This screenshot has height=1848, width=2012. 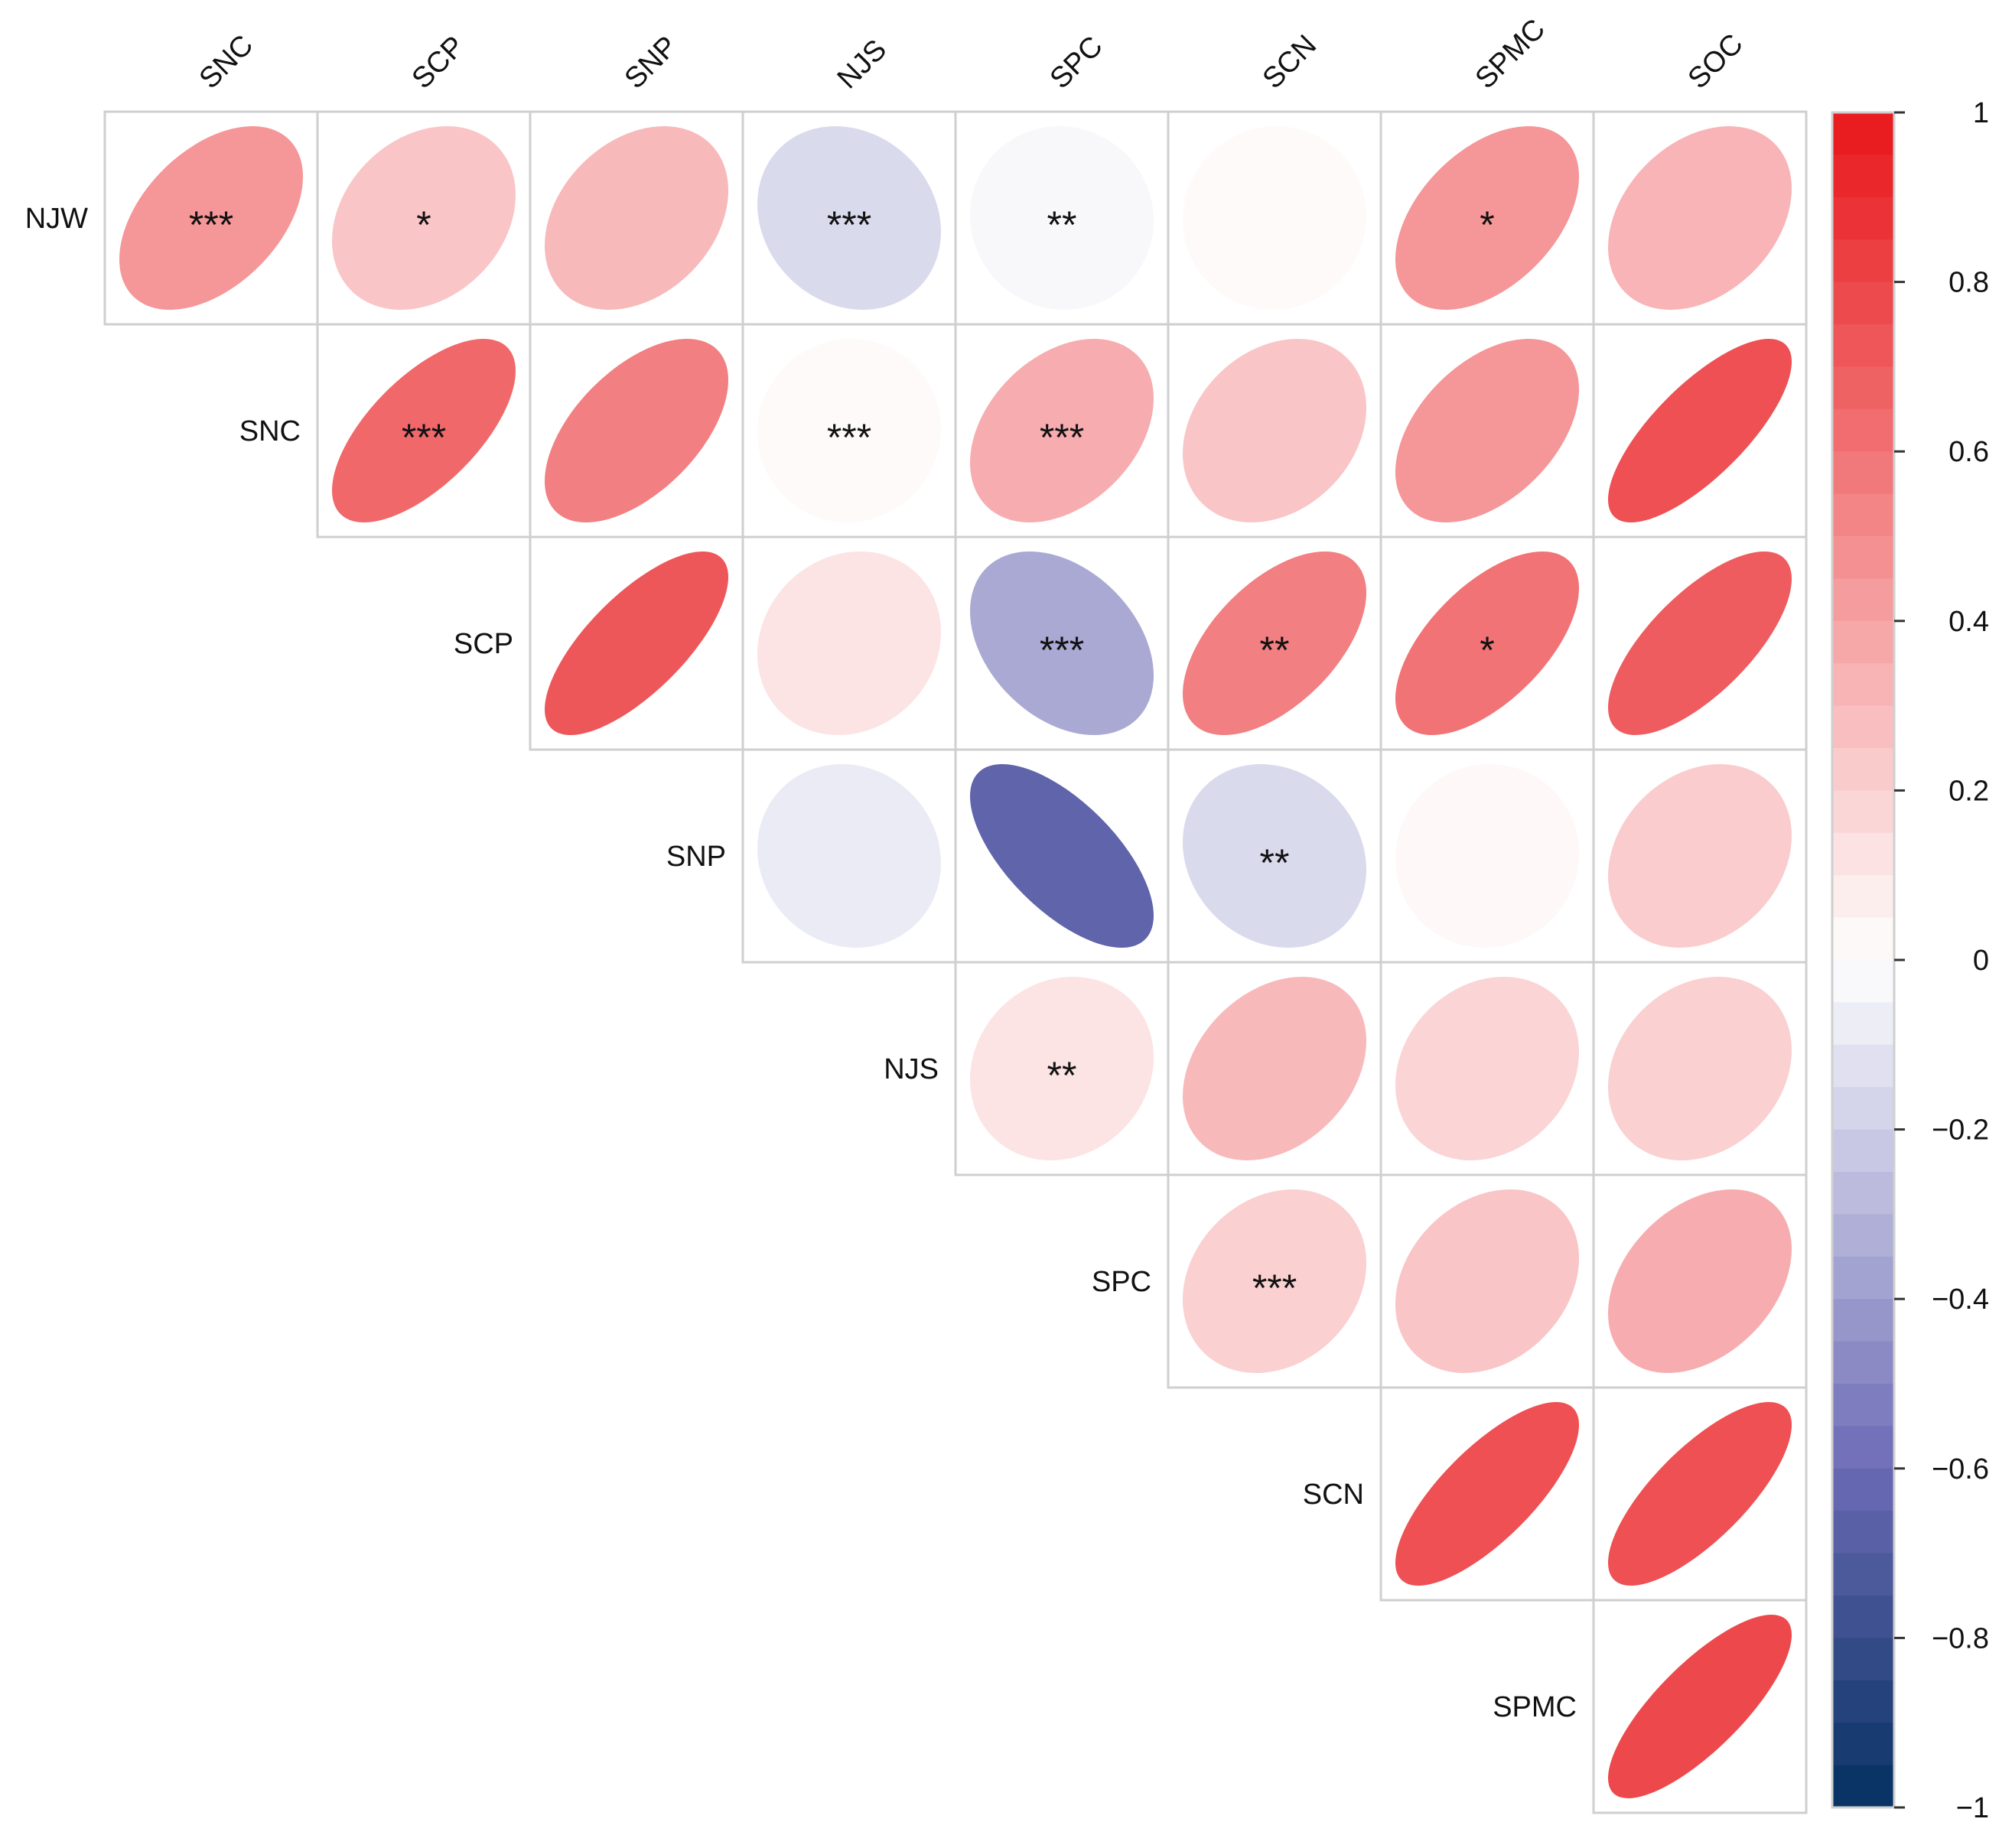 What do you see at coordinates (1961, 1130) in the screenshot?
I see `colorbar-tick-label: −0.2` at bounding box center [1961, 1130].